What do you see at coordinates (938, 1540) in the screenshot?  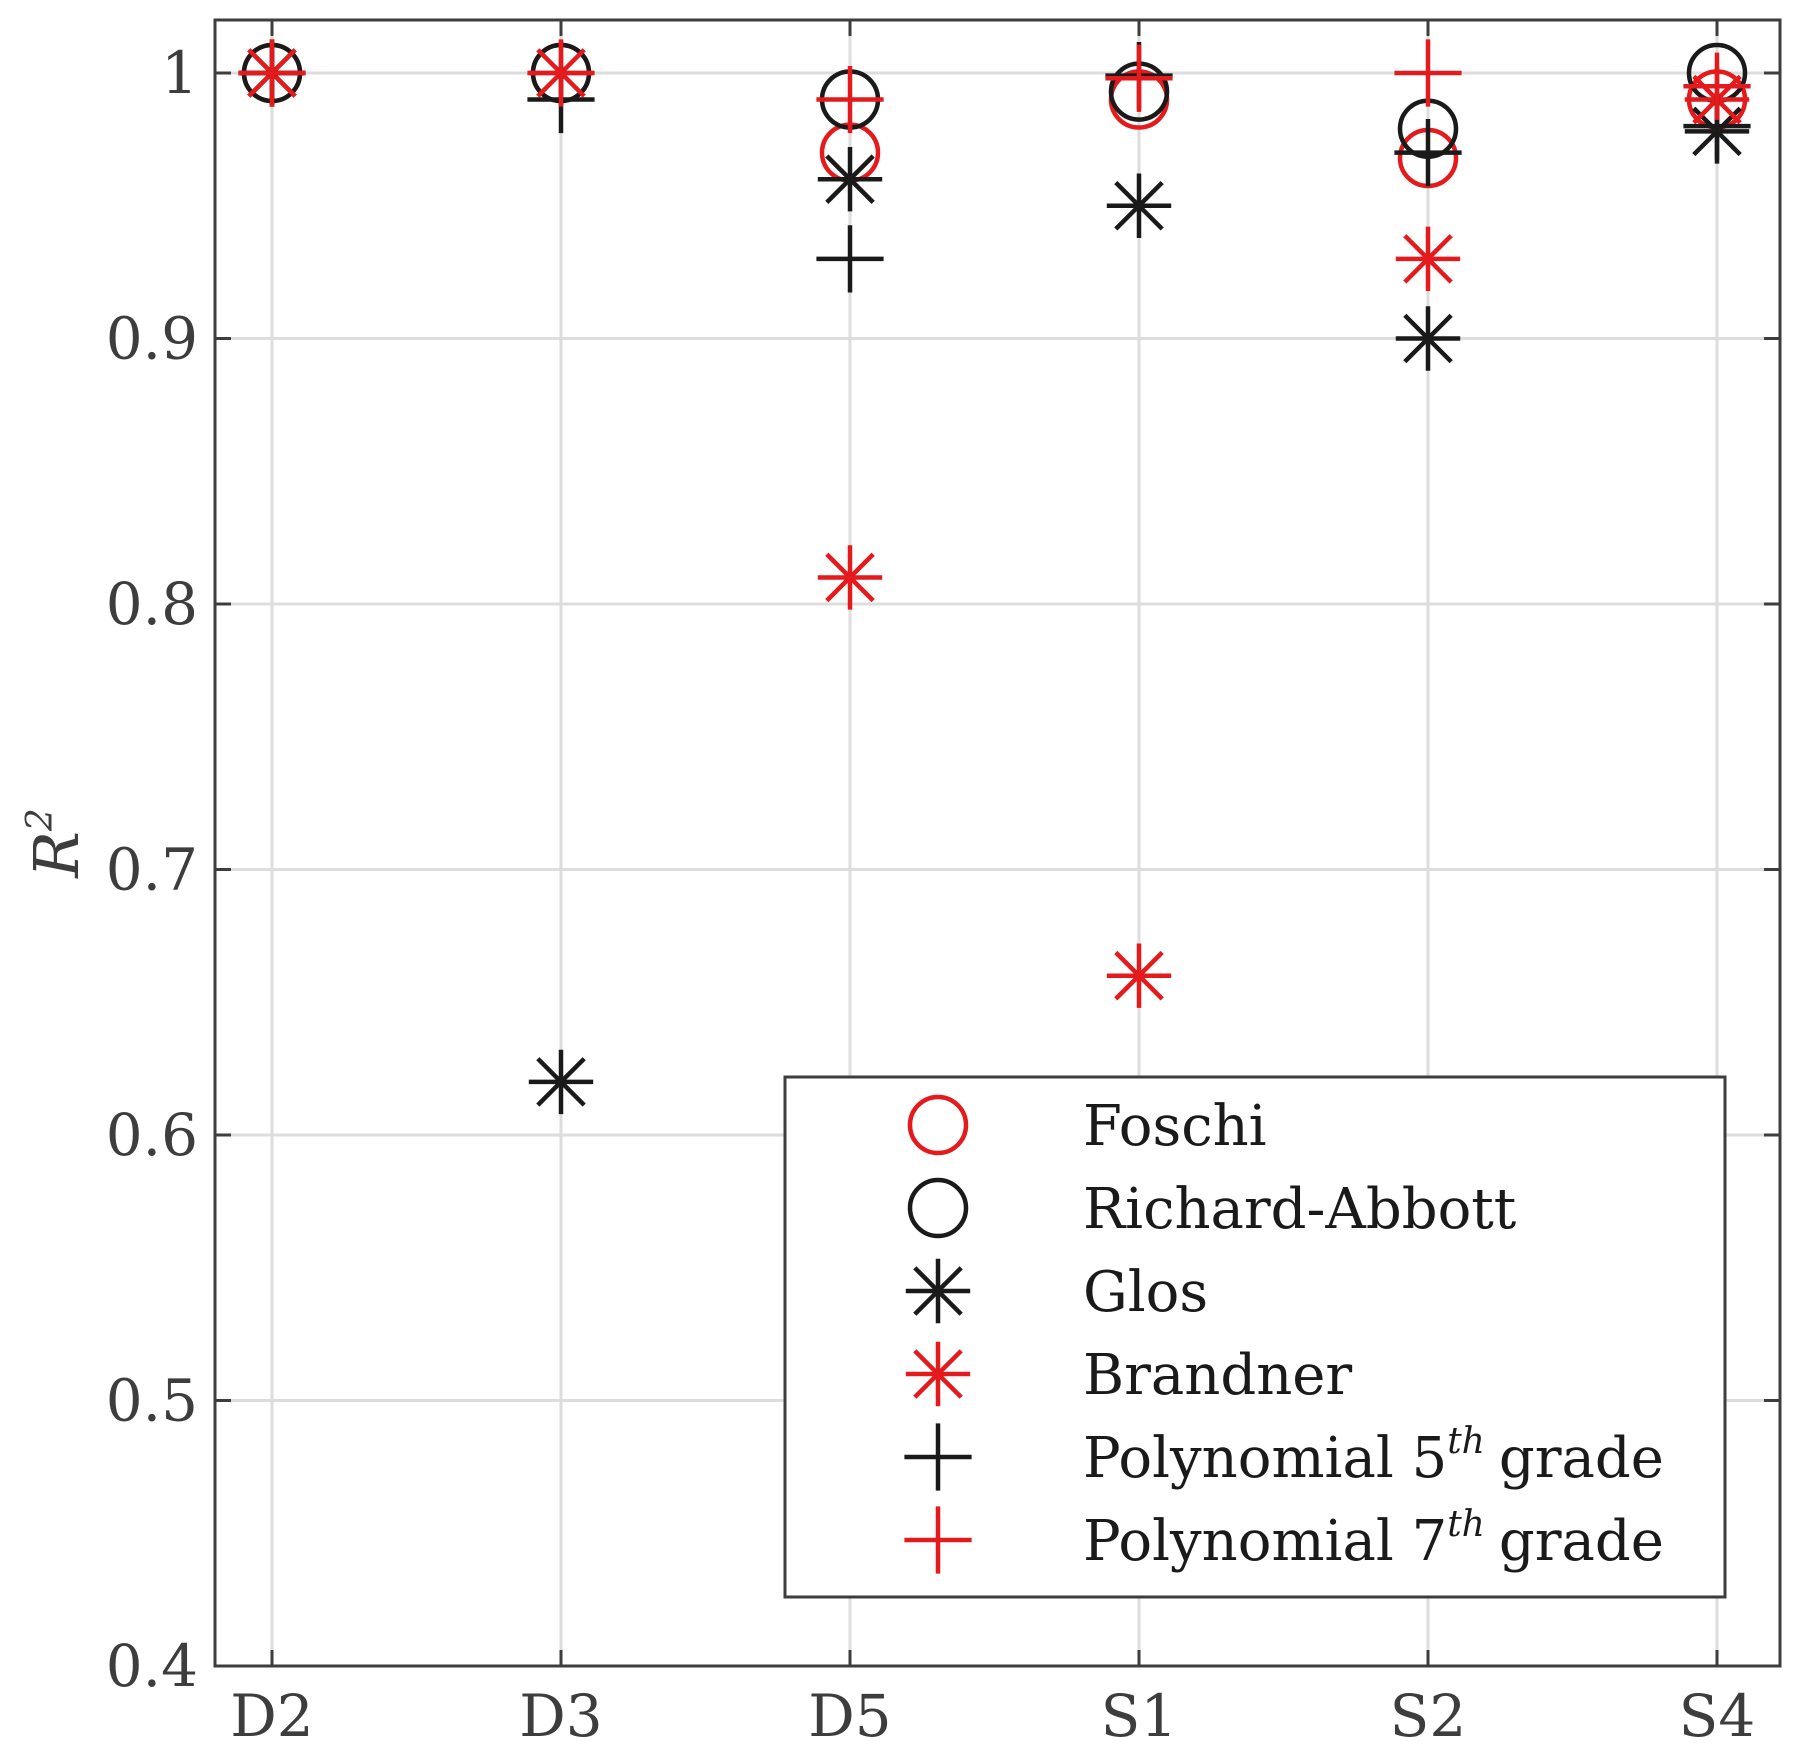 I see `legend-marker-polynomial-7th-grade` at bounding box center [938, 1540].